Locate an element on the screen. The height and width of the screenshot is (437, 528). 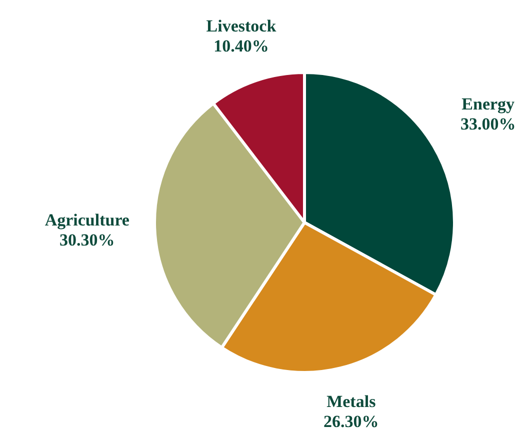
slice-label: Metals is located at coordinates (351, 402).